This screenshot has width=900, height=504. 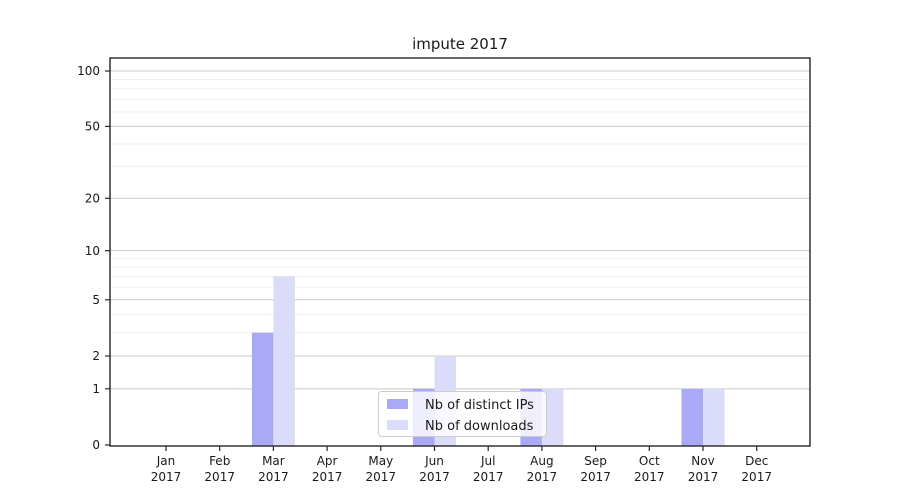 I want to click on y-tick-label: 10, so click(x=92, y=251).